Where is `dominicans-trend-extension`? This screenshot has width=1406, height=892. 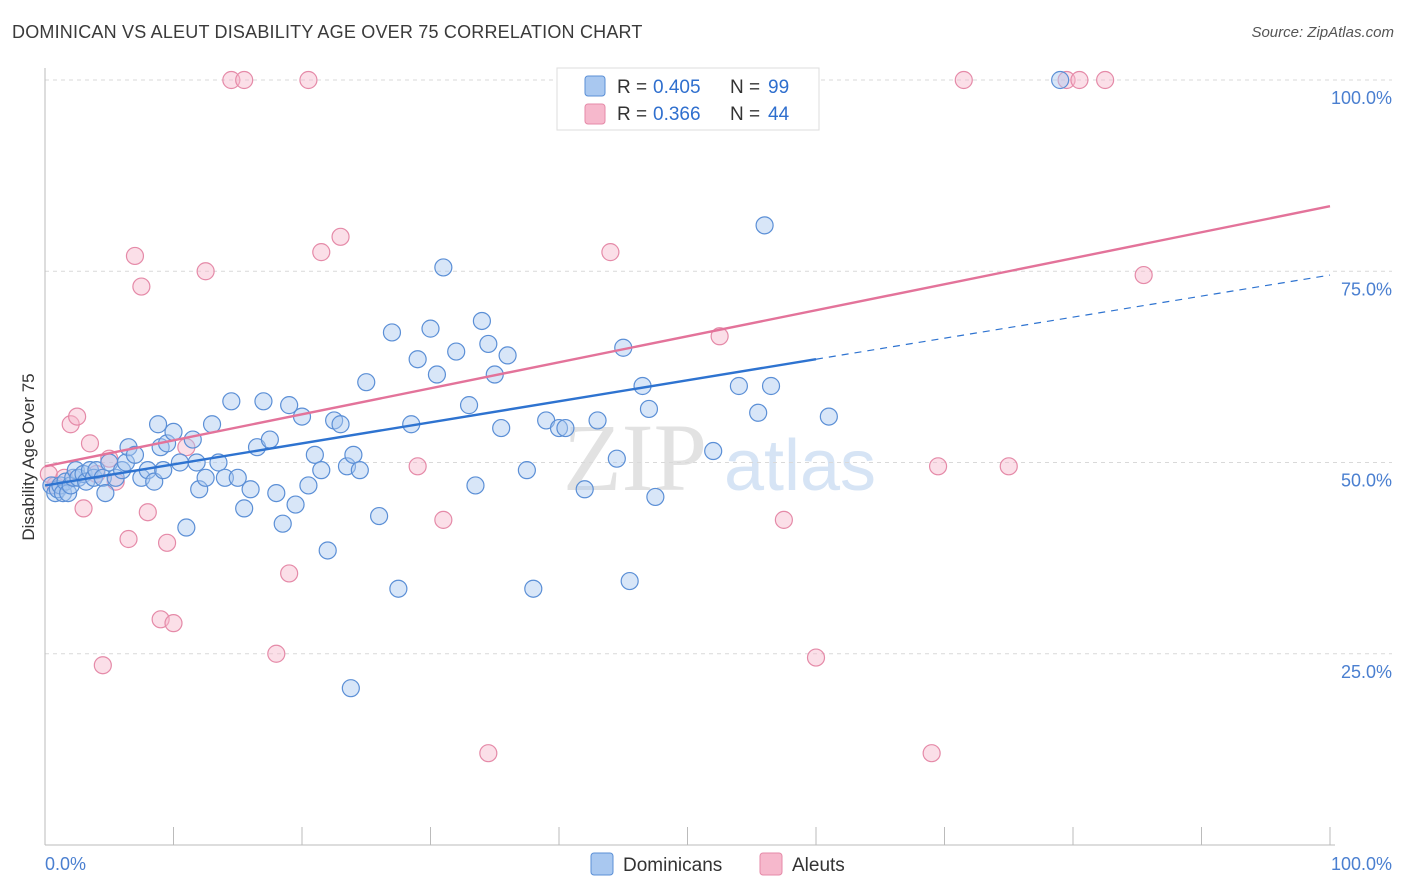 dominicans-trend-extension is located at coordinates (1073, 317).